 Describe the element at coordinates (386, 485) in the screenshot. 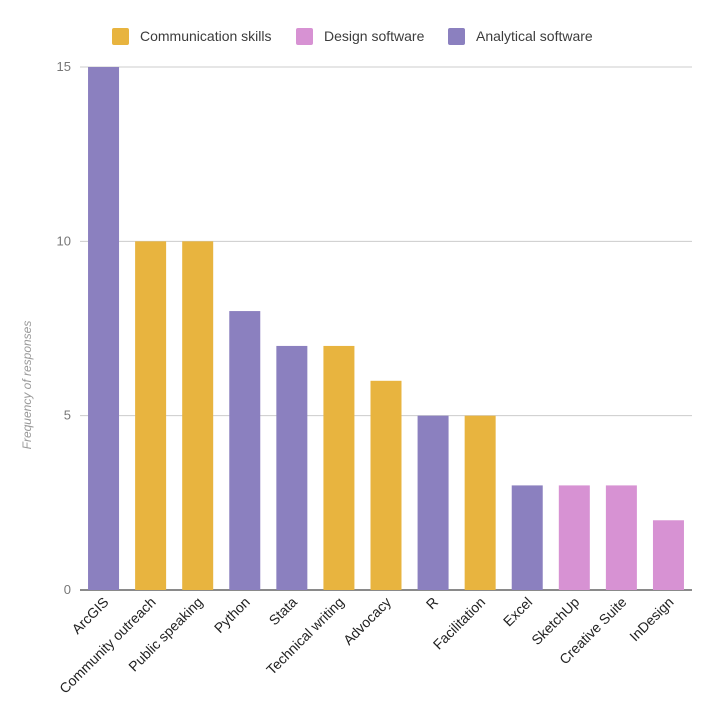

I see `bar-advocacy` at that location.